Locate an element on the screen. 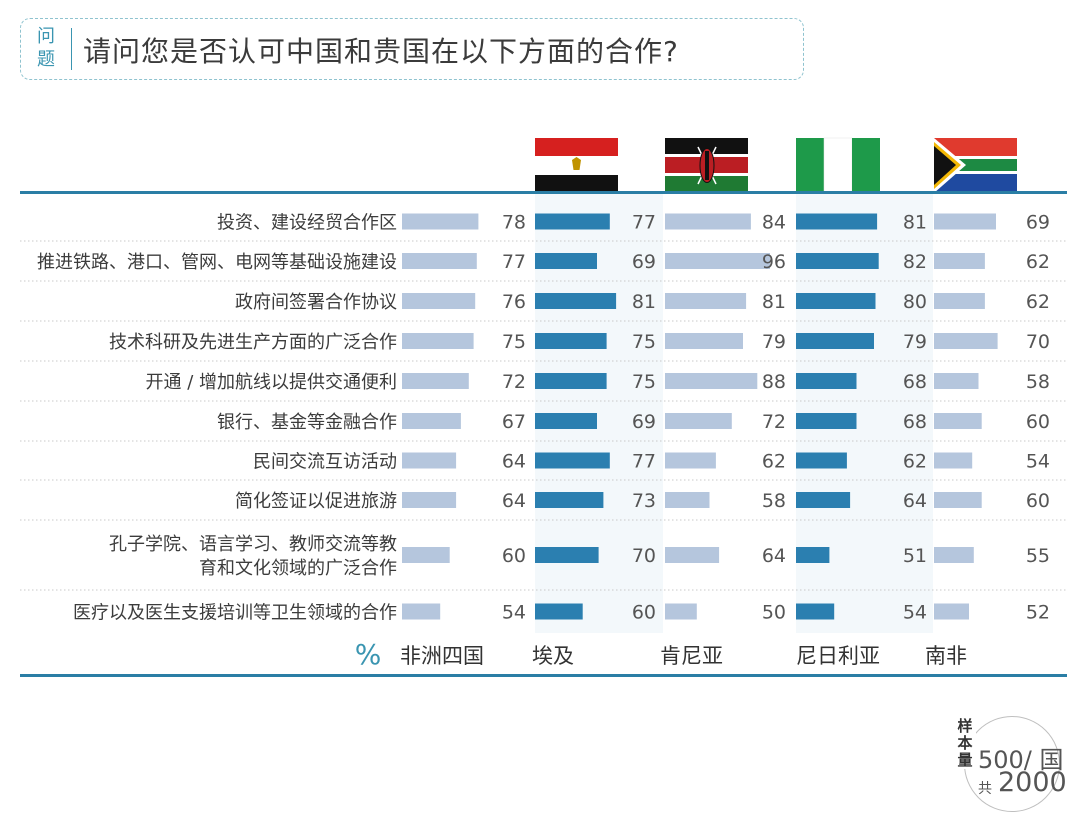  value-label-kenya: 58 is located at coordinates (774, 501).